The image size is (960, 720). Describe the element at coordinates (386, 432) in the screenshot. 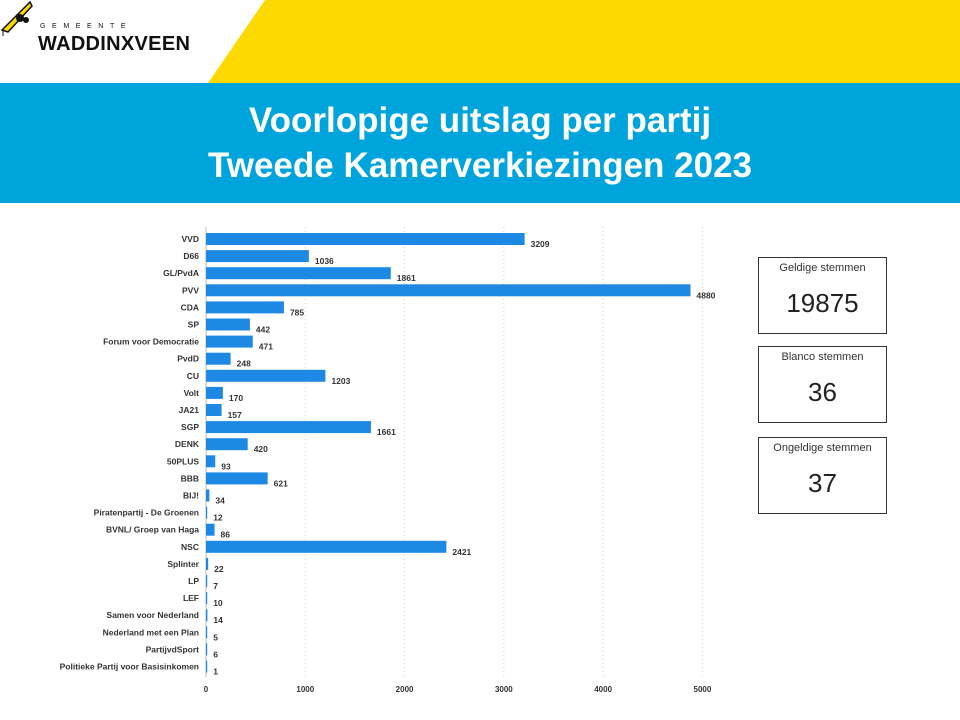

I see `data-label: 1661` at that location.